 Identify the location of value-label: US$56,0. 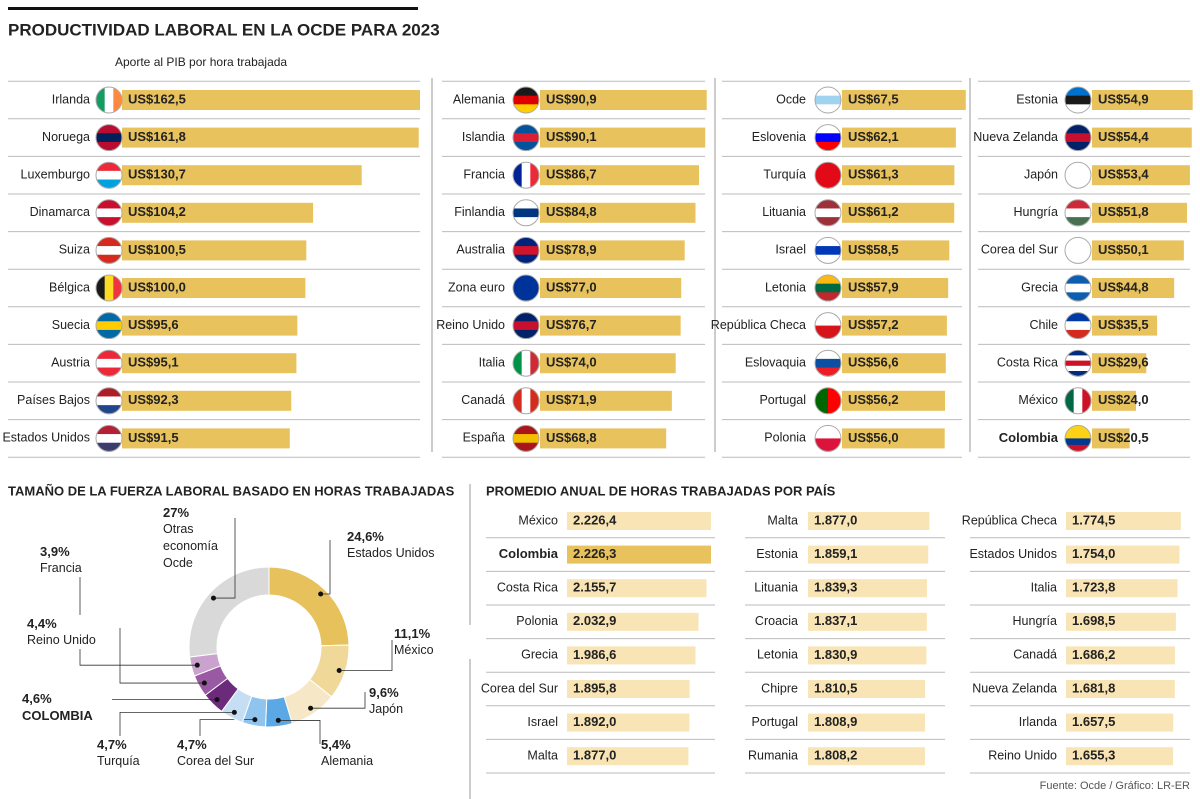
(873, 437).